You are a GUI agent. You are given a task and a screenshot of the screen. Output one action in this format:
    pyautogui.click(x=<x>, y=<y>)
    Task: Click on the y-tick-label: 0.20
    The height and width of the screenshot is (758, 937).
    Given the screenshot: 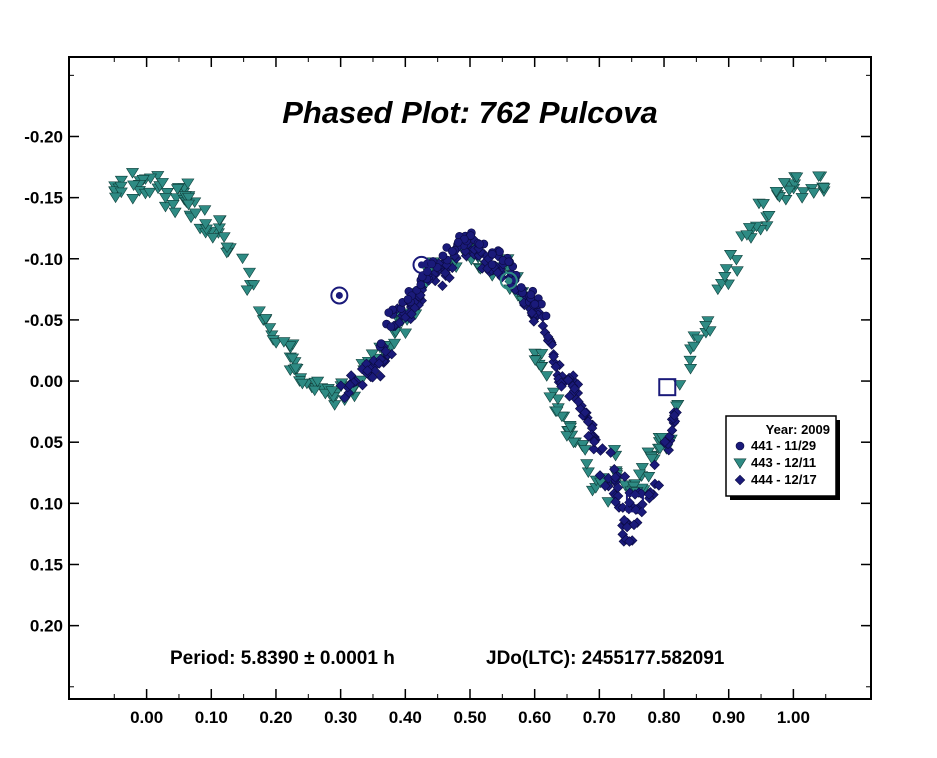 What is the action you would take?
    pyautogui.click(x=46, y=626)
    